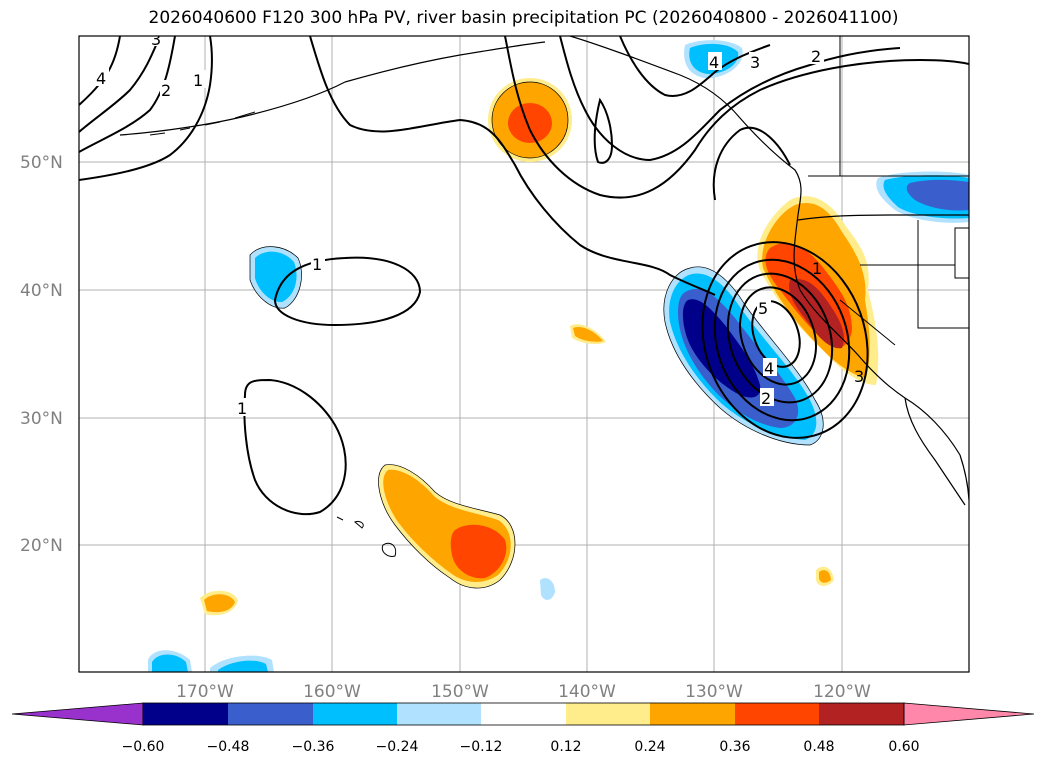 Image resolution: width=1047 pixels, height=765 pixels. What do you see at coordinates (166, 90) in the screenshot?
I see `contour-label-pv-2-nw: 2` at bounding box center [166, 90].